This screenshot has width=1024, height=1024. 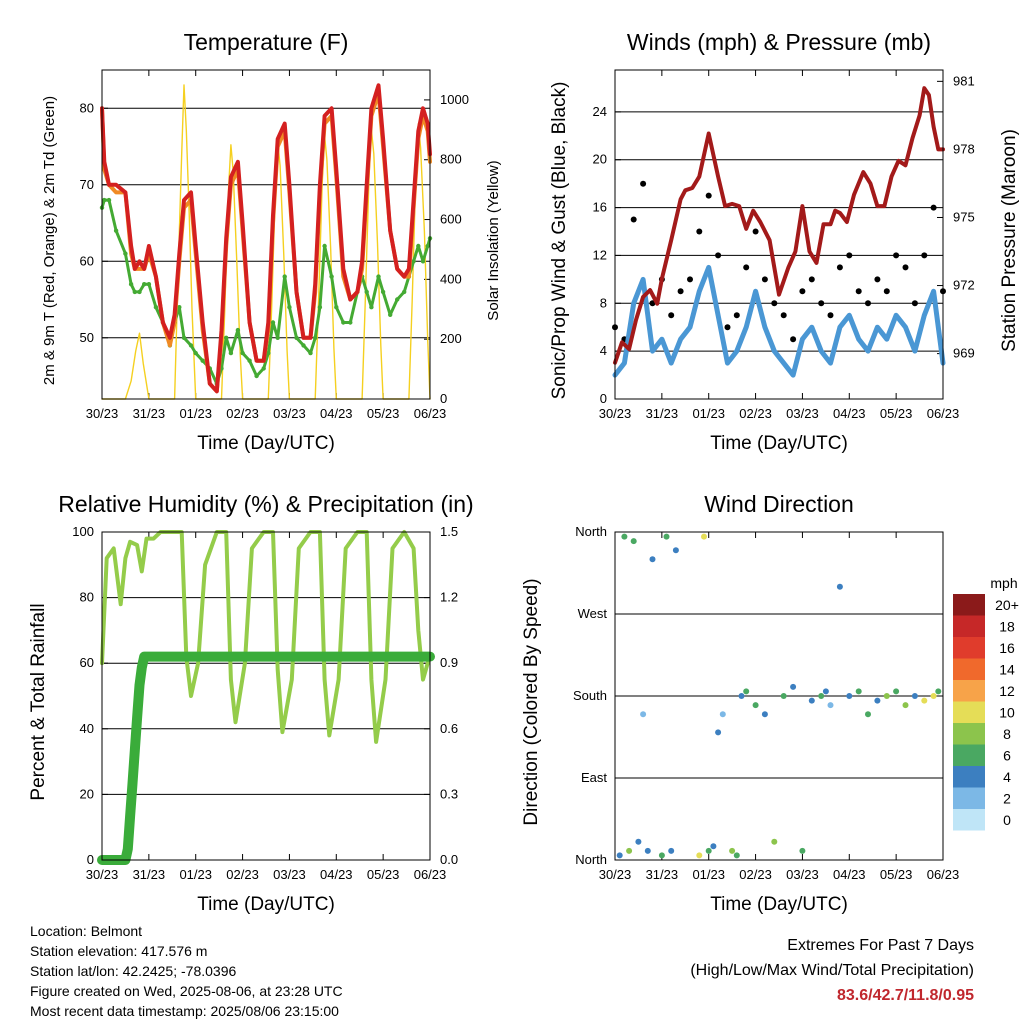 What do you see at coordinates (443, 398) in the screenshot?
I see `y-tick-label-right: 0` at bounding box center [443, 398].